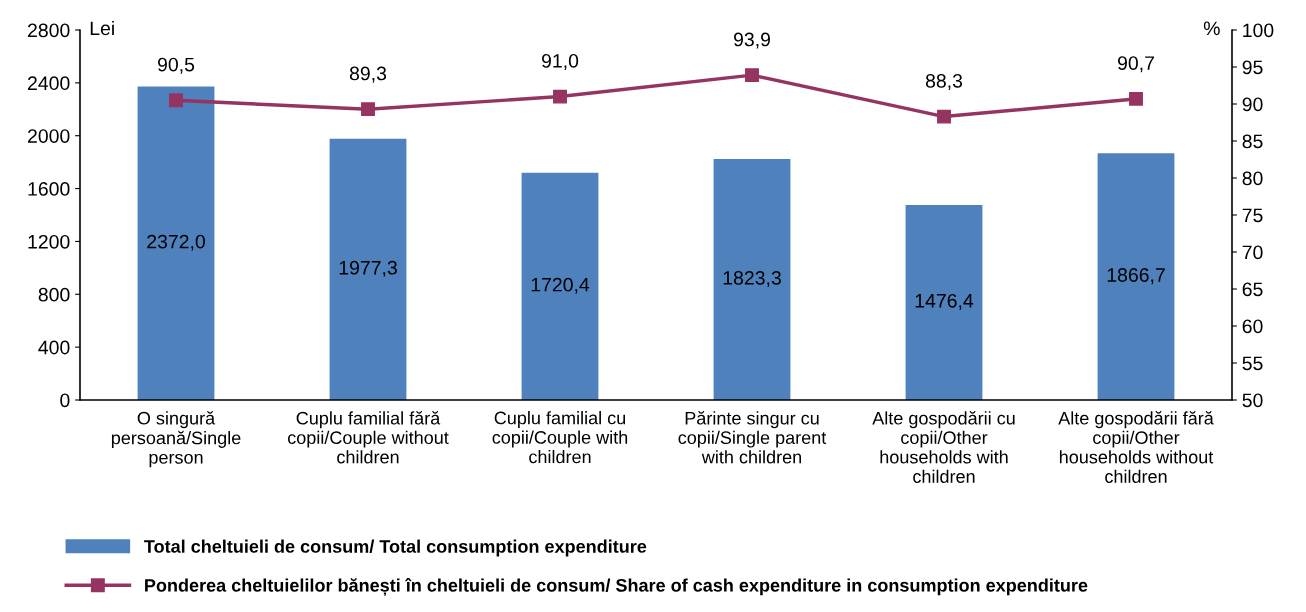 This screenshot has width=1306, height=612. I want to click on data-label: 1720,4, so click(560, 285).